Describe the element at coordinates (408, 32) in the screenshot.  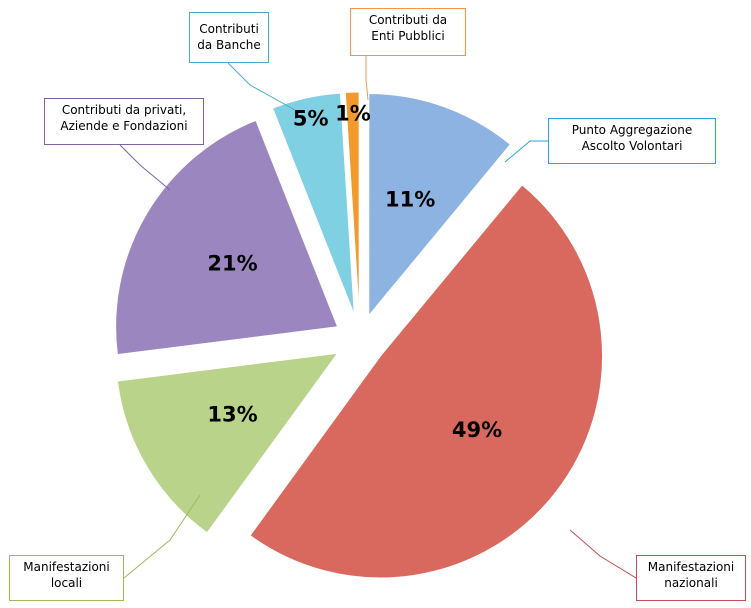
I see `callout-label: Contributi da Enti Pubblici` at that location.